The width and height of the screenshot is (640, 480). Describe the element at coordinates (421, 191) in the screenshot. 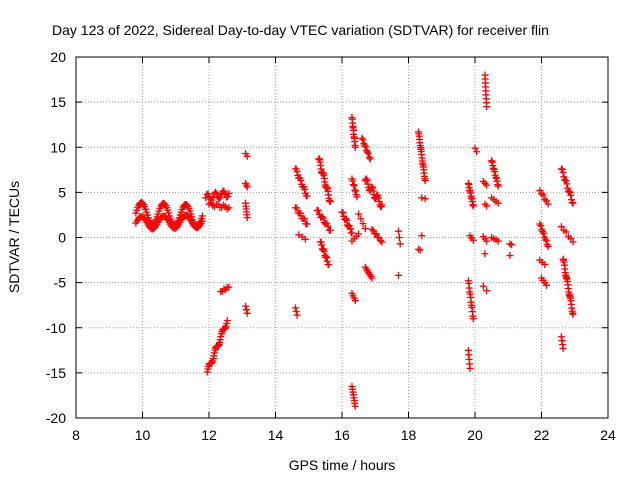

I see `series-seg-18.4` at that location.